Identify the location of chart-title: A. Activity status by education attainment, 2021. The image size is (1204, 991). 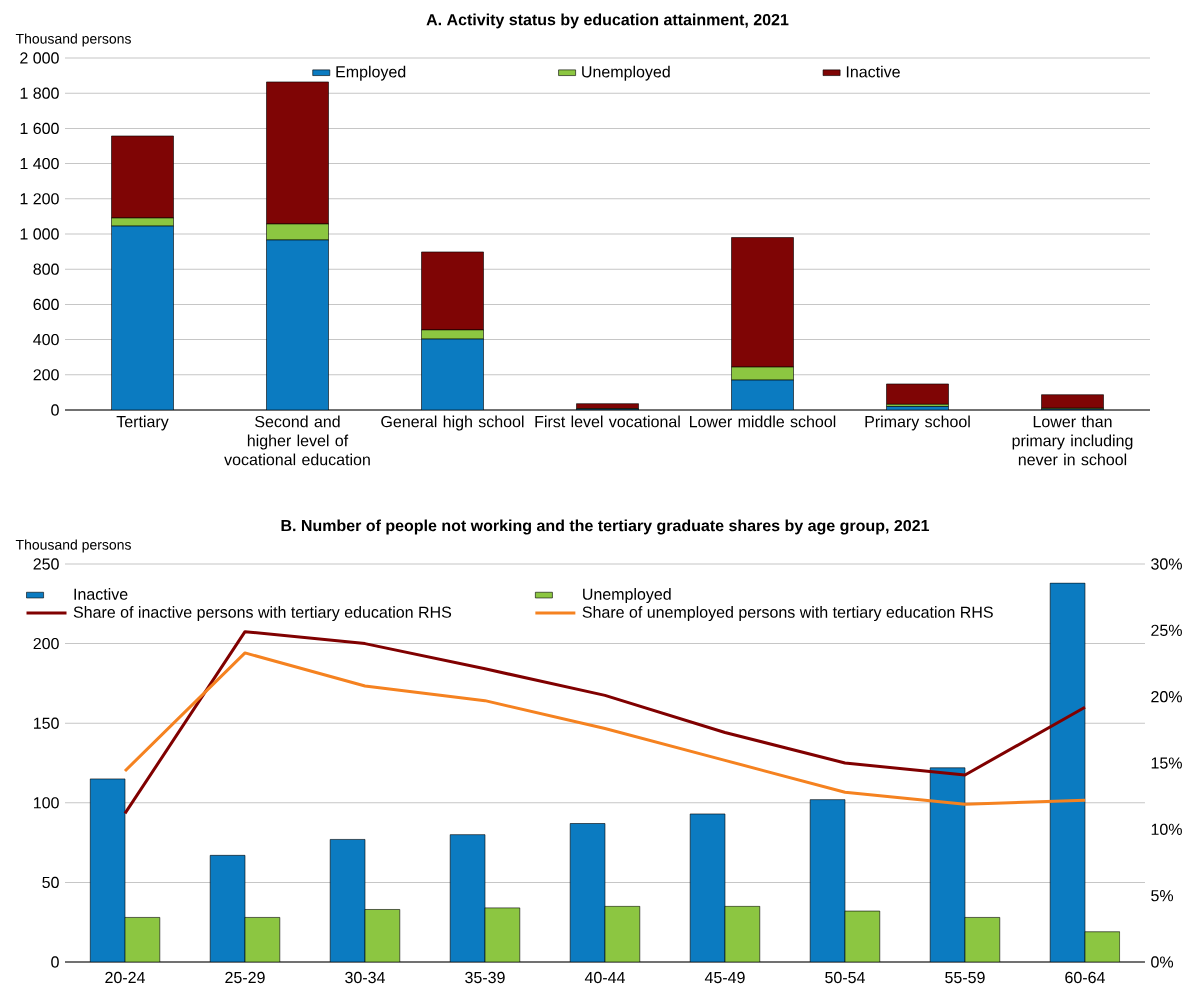
(607, 21).